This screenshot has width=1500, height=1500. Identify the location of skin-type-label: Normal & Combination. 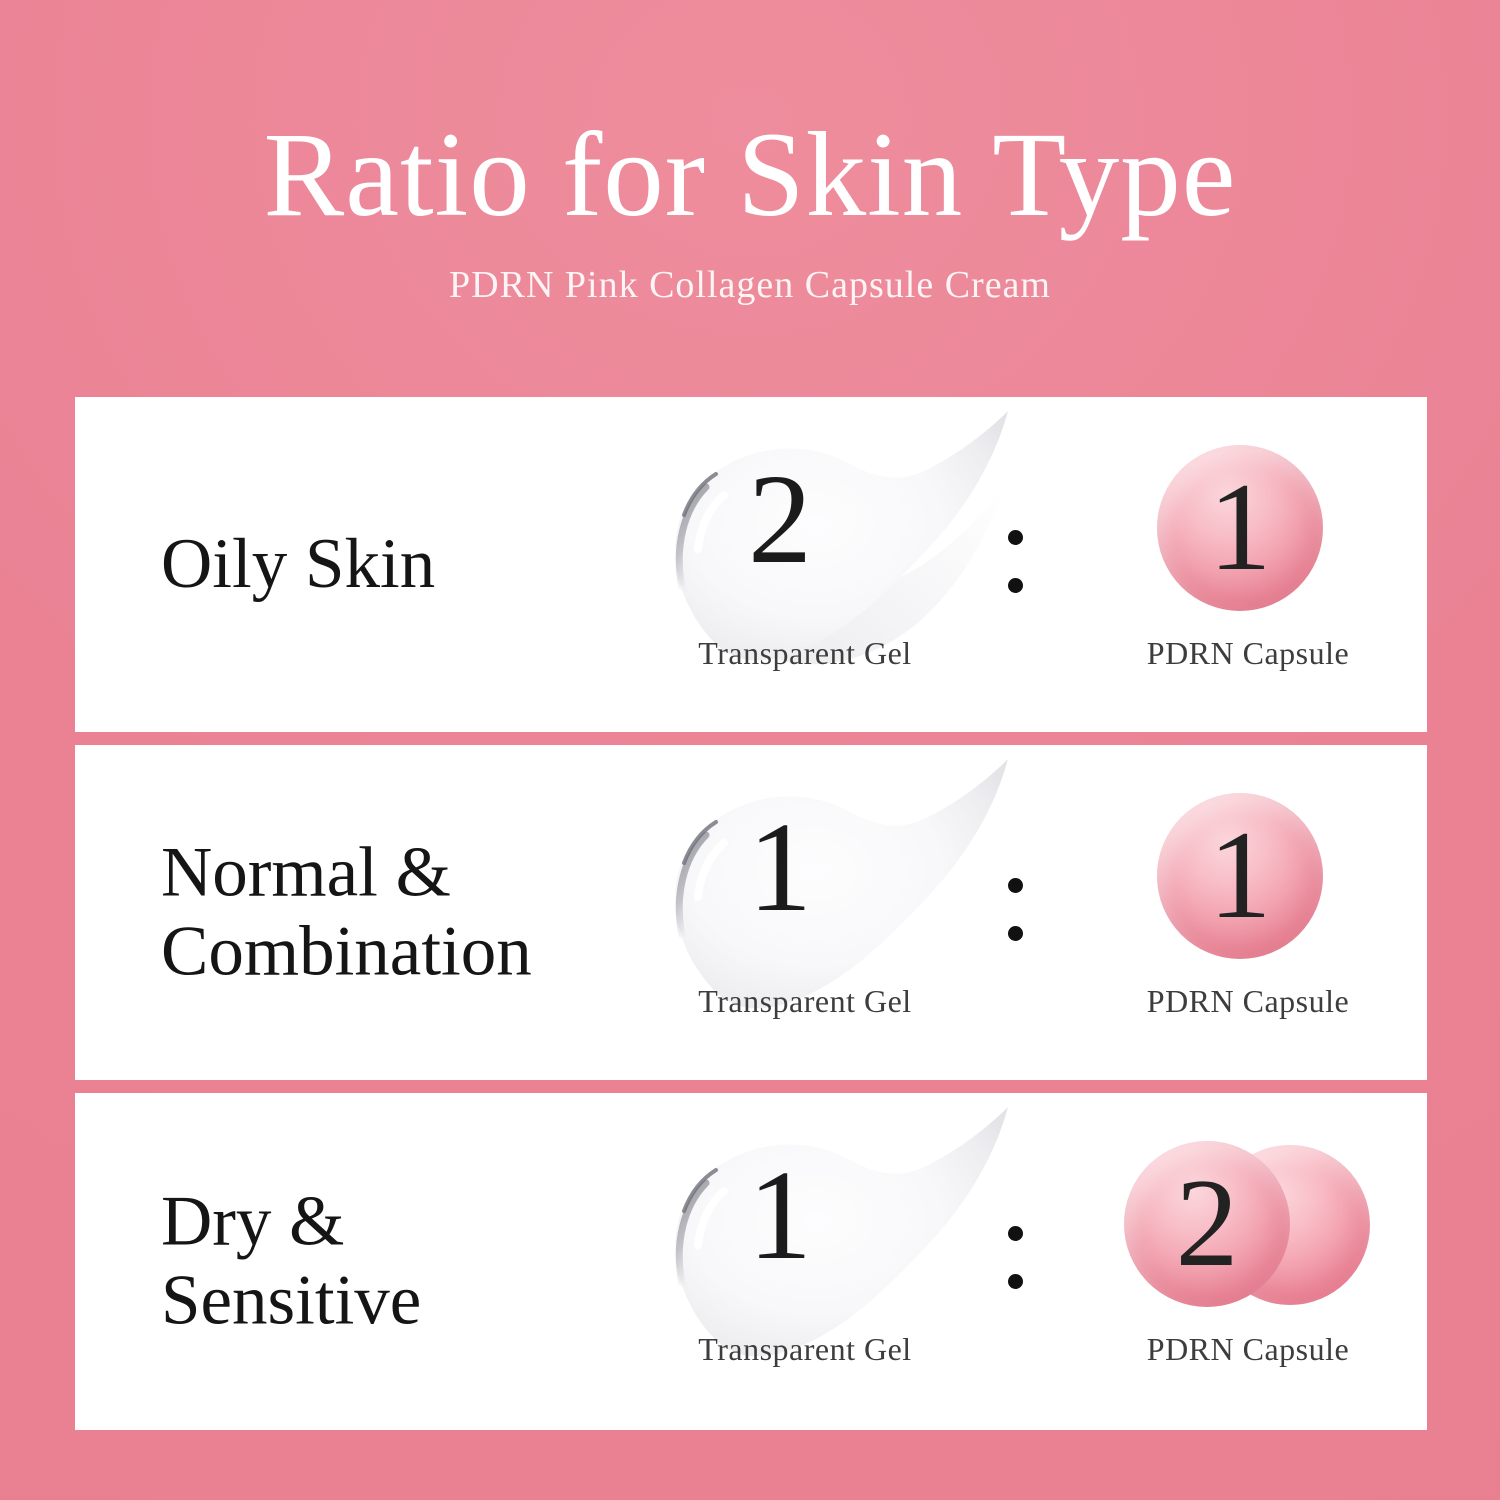
(346, 912).